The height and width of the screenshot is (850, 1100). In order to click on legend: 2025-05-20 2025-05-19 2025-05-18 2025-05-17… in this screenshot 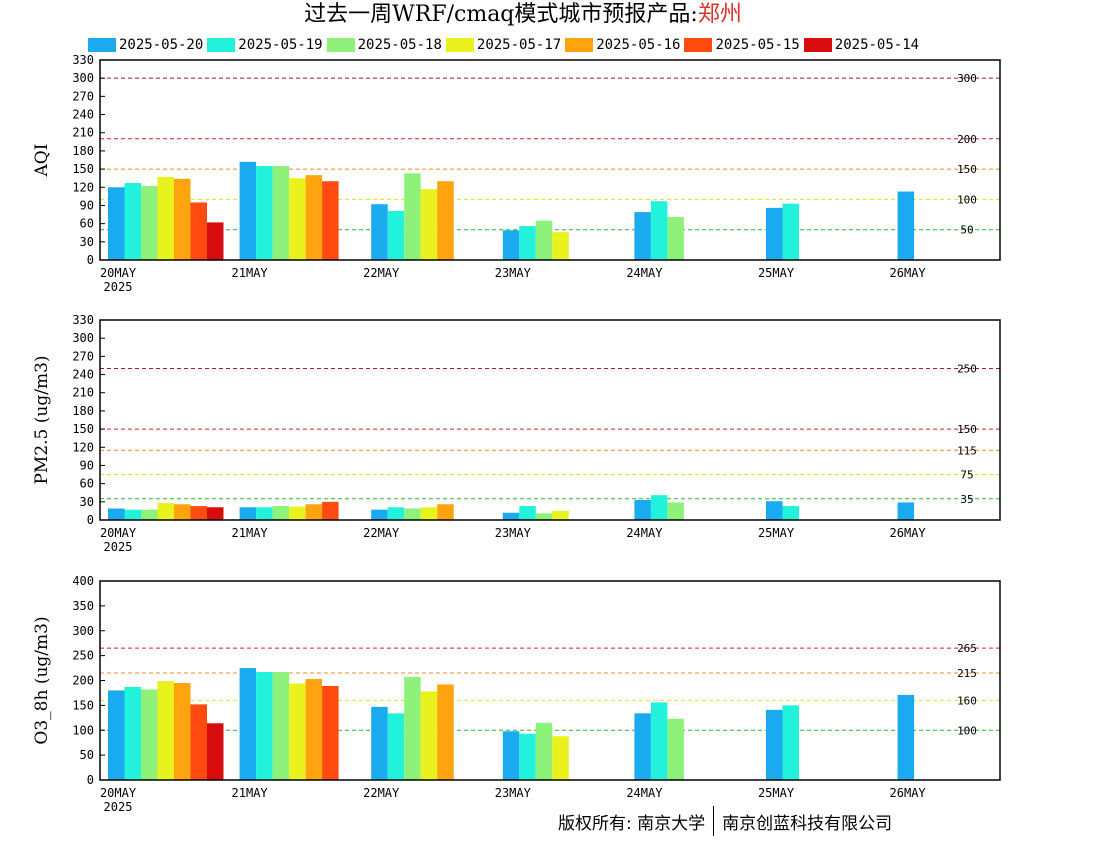, I will do `click(505, 45)`.